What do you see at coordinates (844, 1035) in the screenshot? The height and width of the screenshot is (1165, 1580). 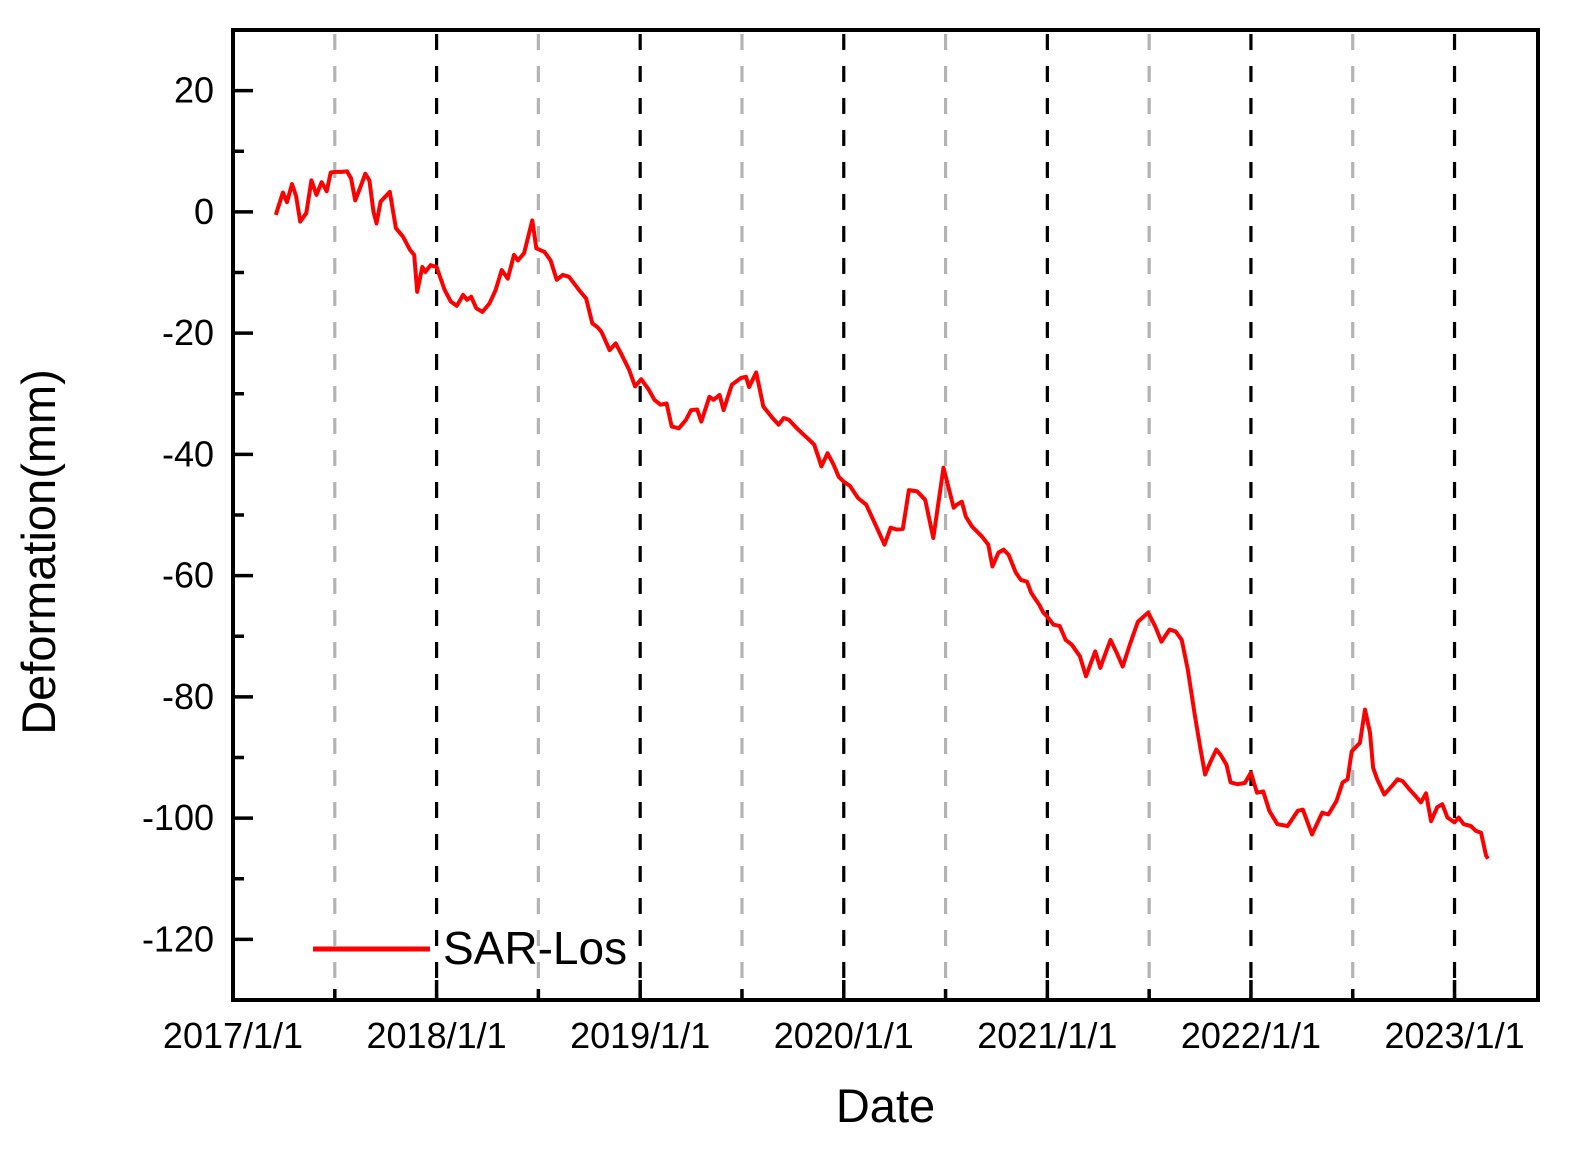 I see `x-tick-label: 2020/1/1` at bounding box center [844, 1035].